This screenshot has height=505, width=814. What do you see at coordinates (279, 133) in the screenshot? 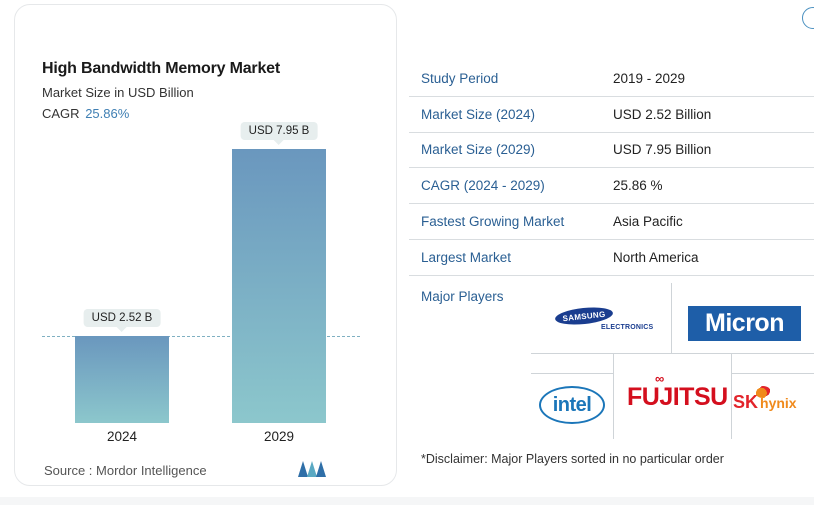
I see `data-label-2029: USD 7.95 B` at bounding box center [279, 133].